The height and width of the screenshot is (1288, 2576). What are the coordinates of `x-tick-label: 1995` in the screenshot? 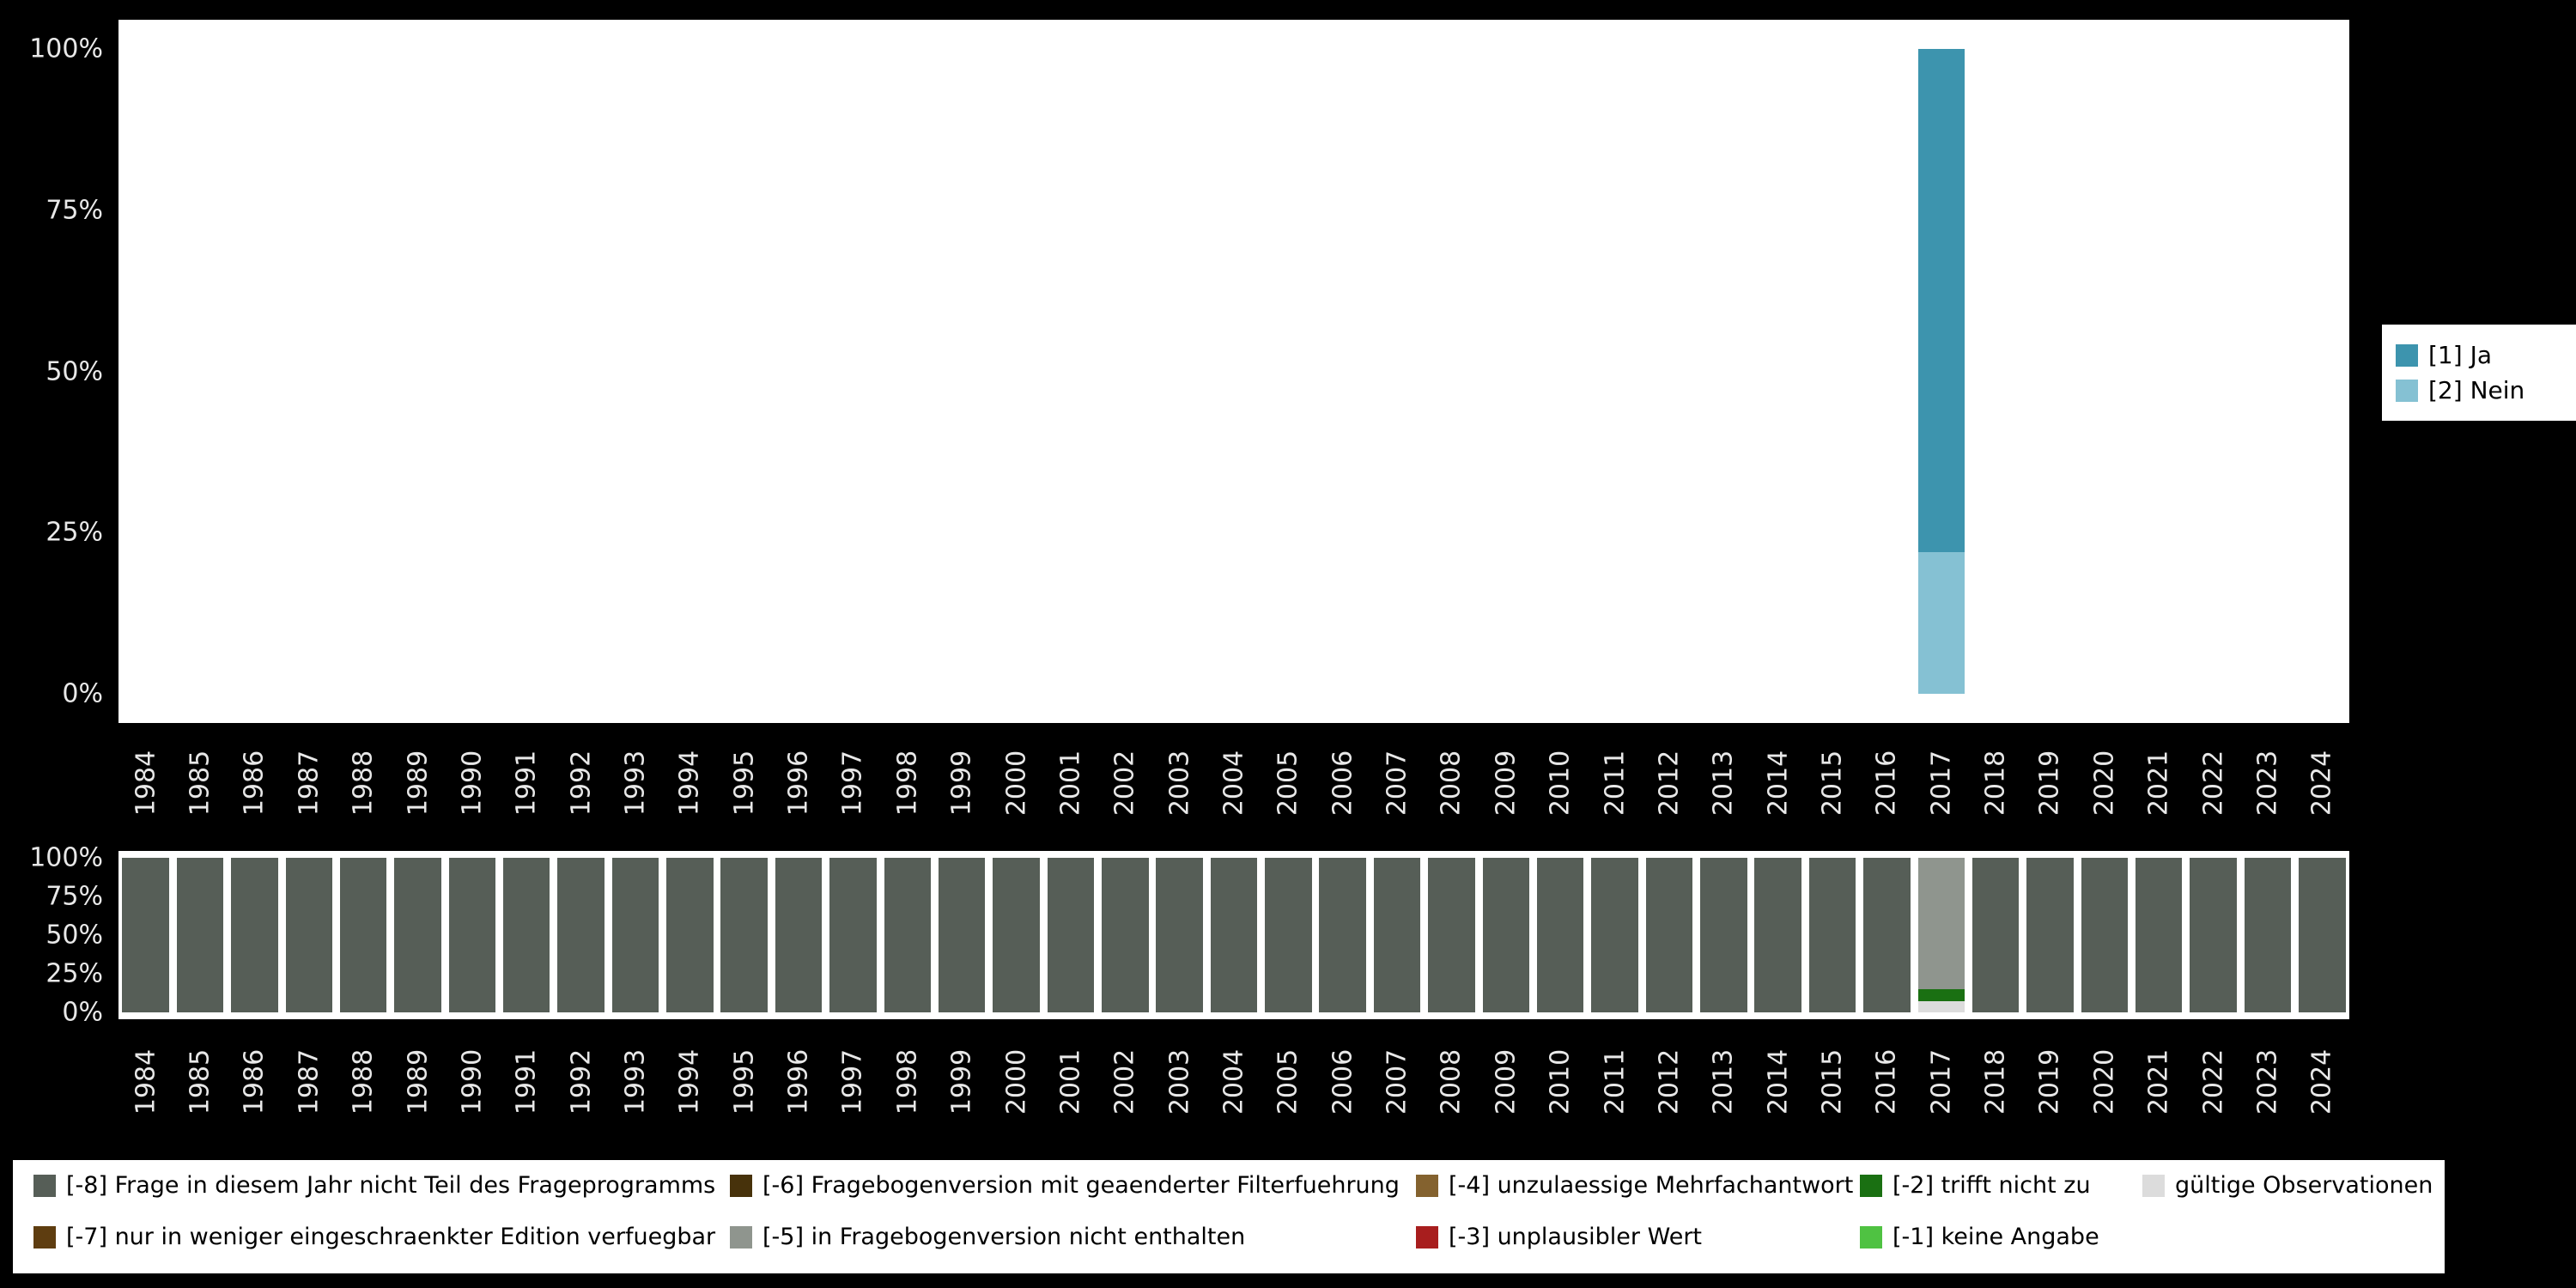 It's located at (744, 1081).